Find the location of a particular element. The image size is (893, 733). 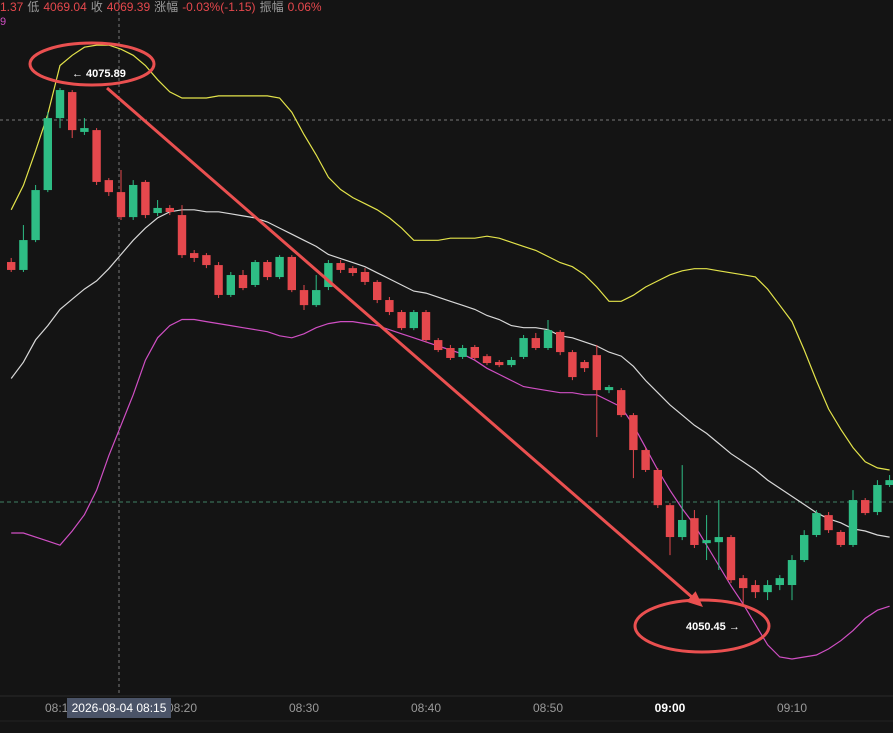

header-item: -0.03%(-1.15) is located at coordinates (219, 7).